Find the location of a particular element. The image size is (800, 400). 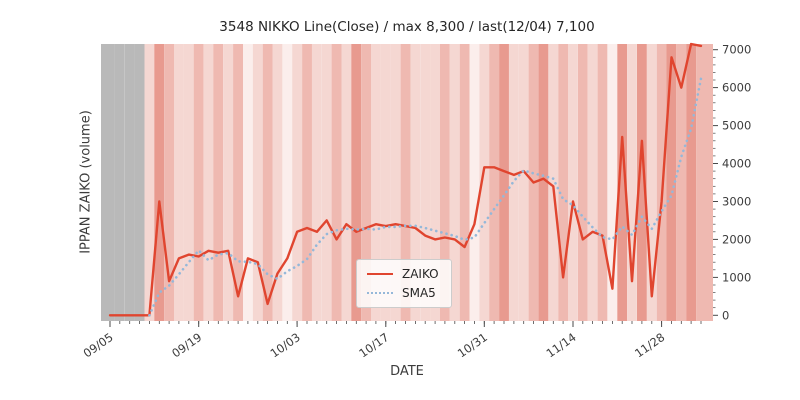

svg-text: 4000 is located at coordinates (736, 164).